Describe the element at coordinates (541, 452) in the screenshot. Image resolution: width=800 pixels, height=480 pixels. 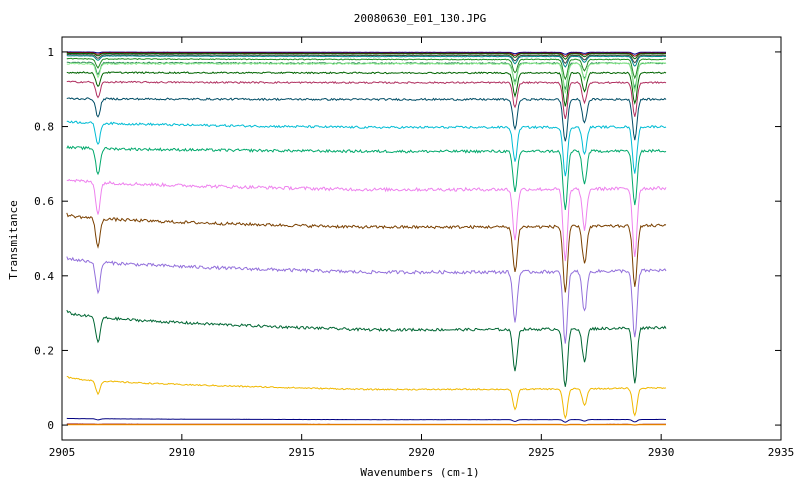
I see `x-tick-label: 2925` at that location.